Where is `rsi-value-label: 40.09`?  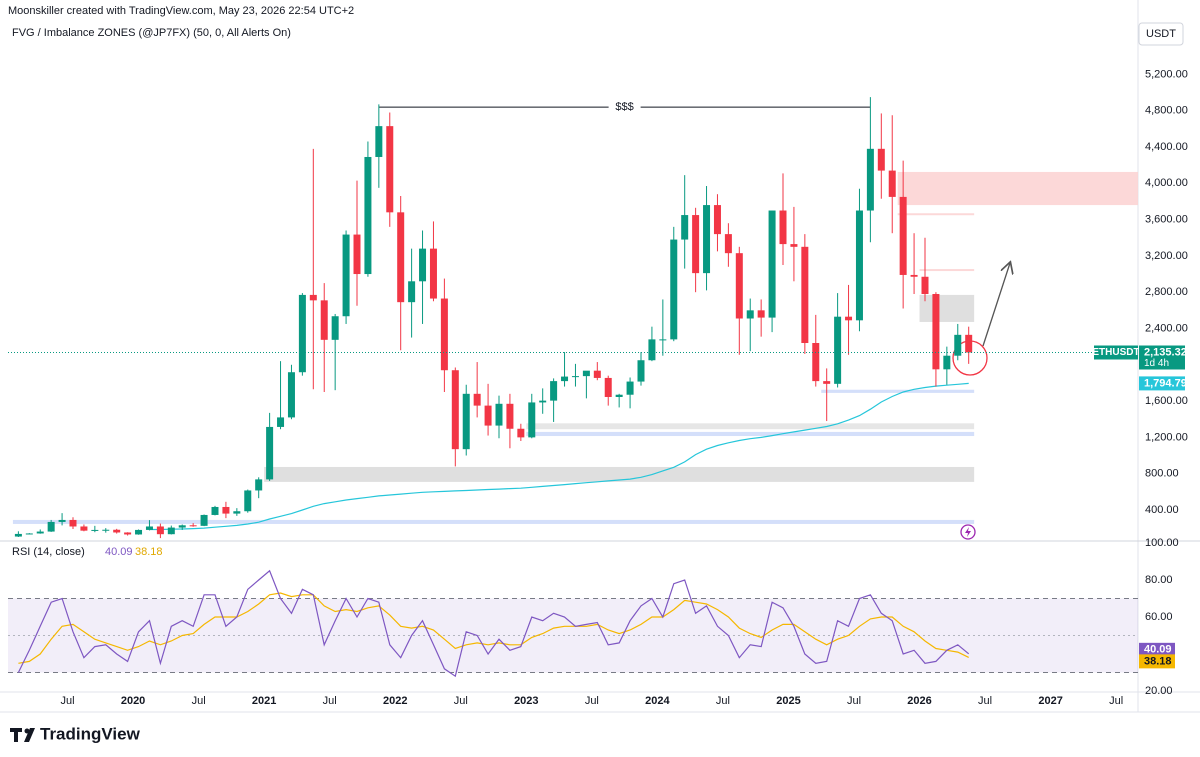 rsi-value-label: 40.09 is located at coordinates (1158, 650).